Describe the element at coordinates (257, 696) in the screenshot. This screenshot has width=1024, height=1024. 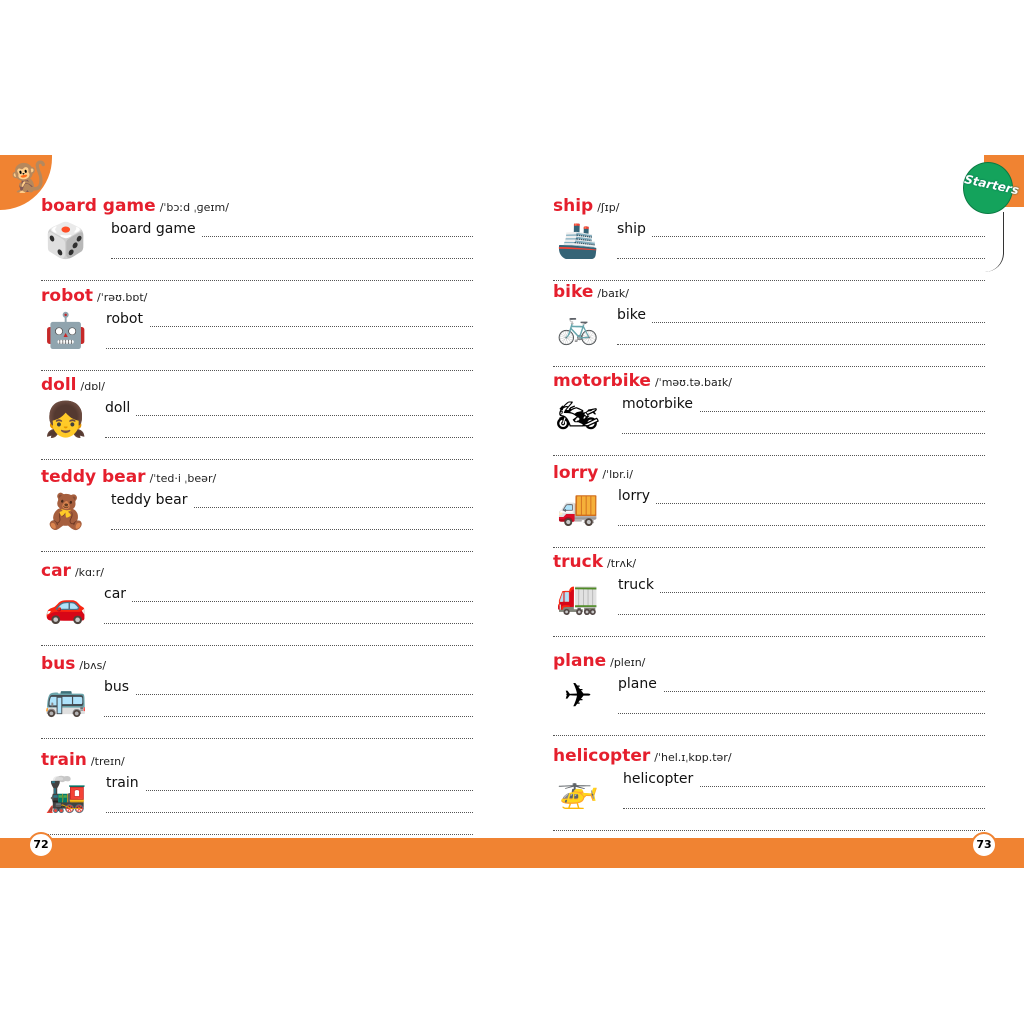
I see `vocab-entry: bus/bʌs/ 🚌 bus` at that location.